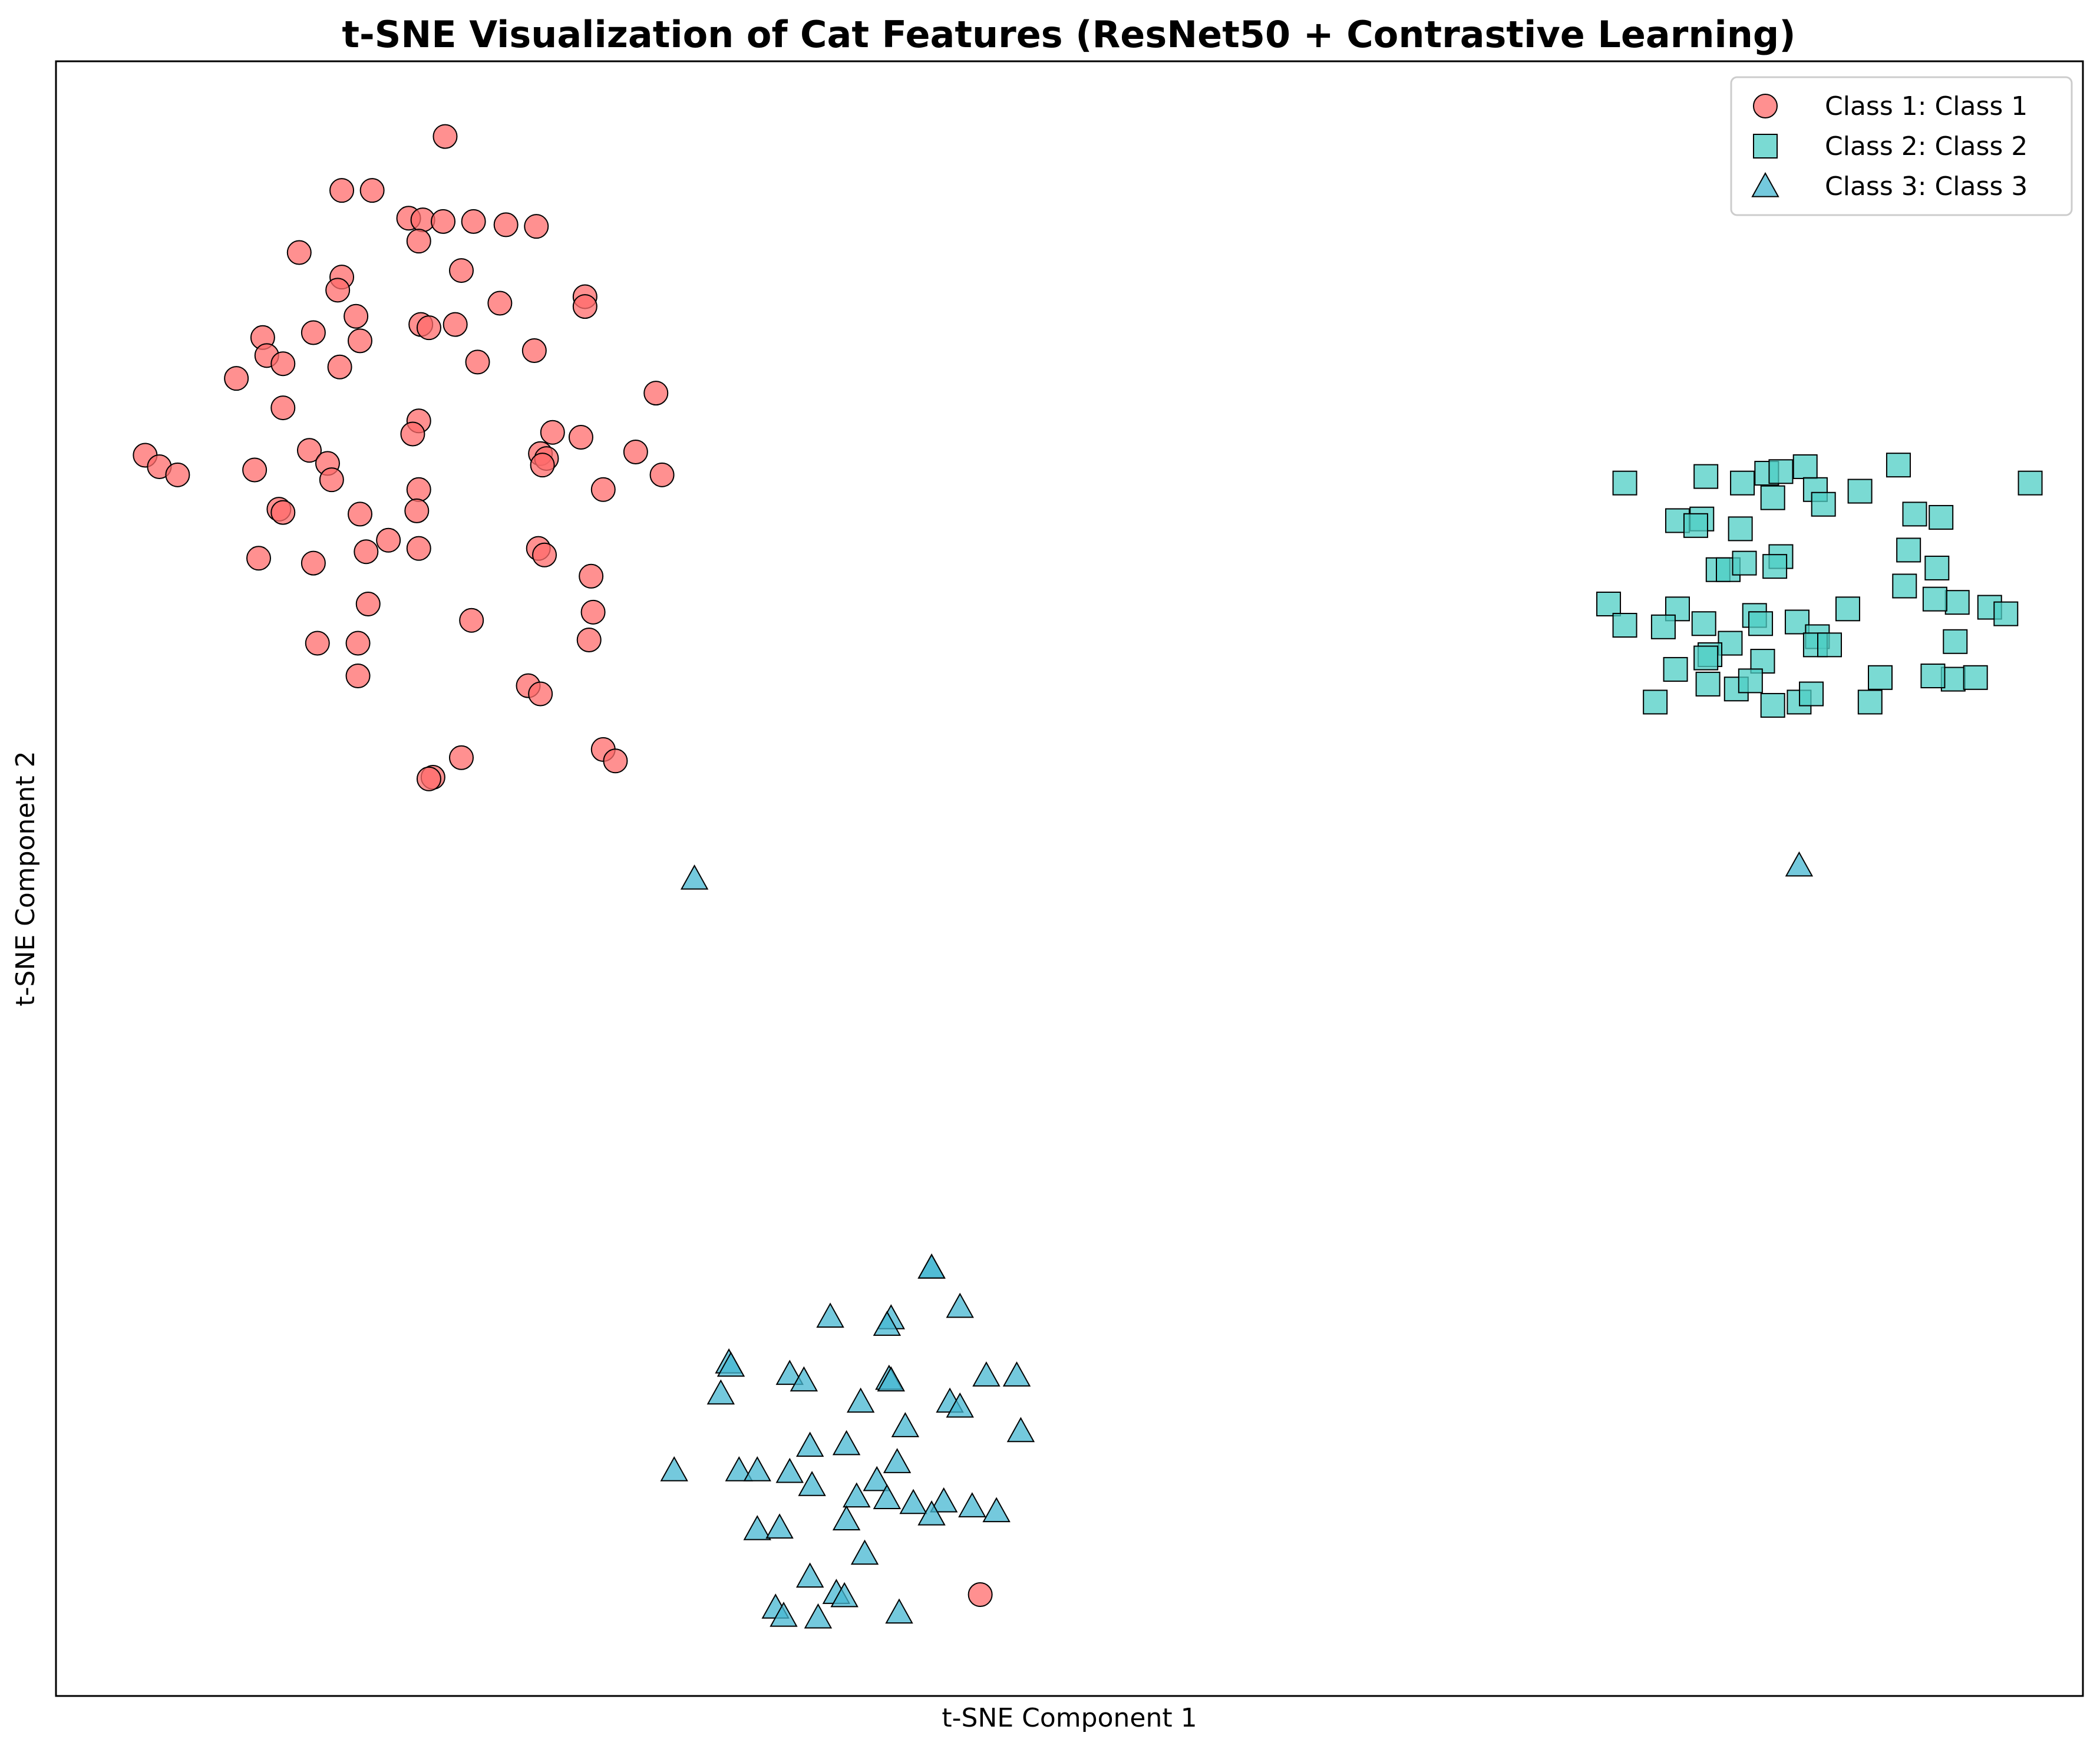 The width and height of the screenshot is (2100, 1749). I want to click on legend-box, so click(1901, 146).